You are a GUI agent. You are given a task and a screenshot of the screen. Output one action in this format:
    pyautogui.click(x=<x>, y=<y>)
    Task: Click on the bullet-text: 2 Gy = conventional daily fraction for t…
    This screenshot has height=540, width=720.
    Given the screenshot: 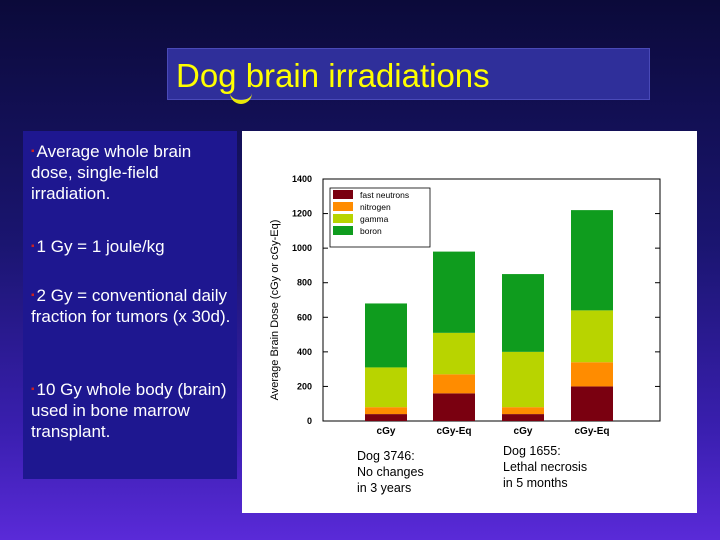 What is the action you would take?
    pyautogui.click(x=131, y=306)
    